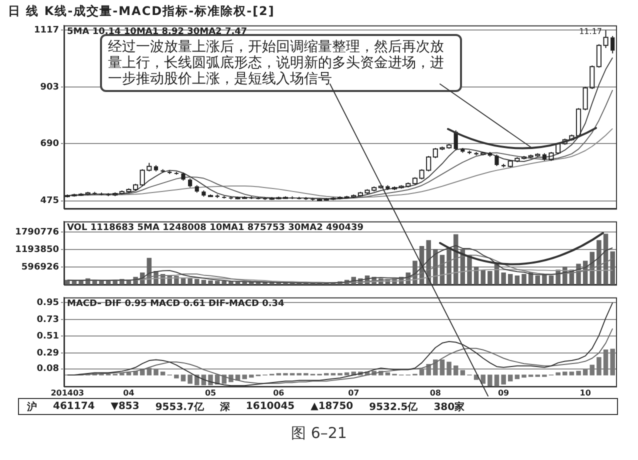 Image resolution: width=638 pixels, height=460 pixels. What do you see at coordinates (125, 406) in the screenshot?
I see `text: ▼853` at bounding box center [125, 406].